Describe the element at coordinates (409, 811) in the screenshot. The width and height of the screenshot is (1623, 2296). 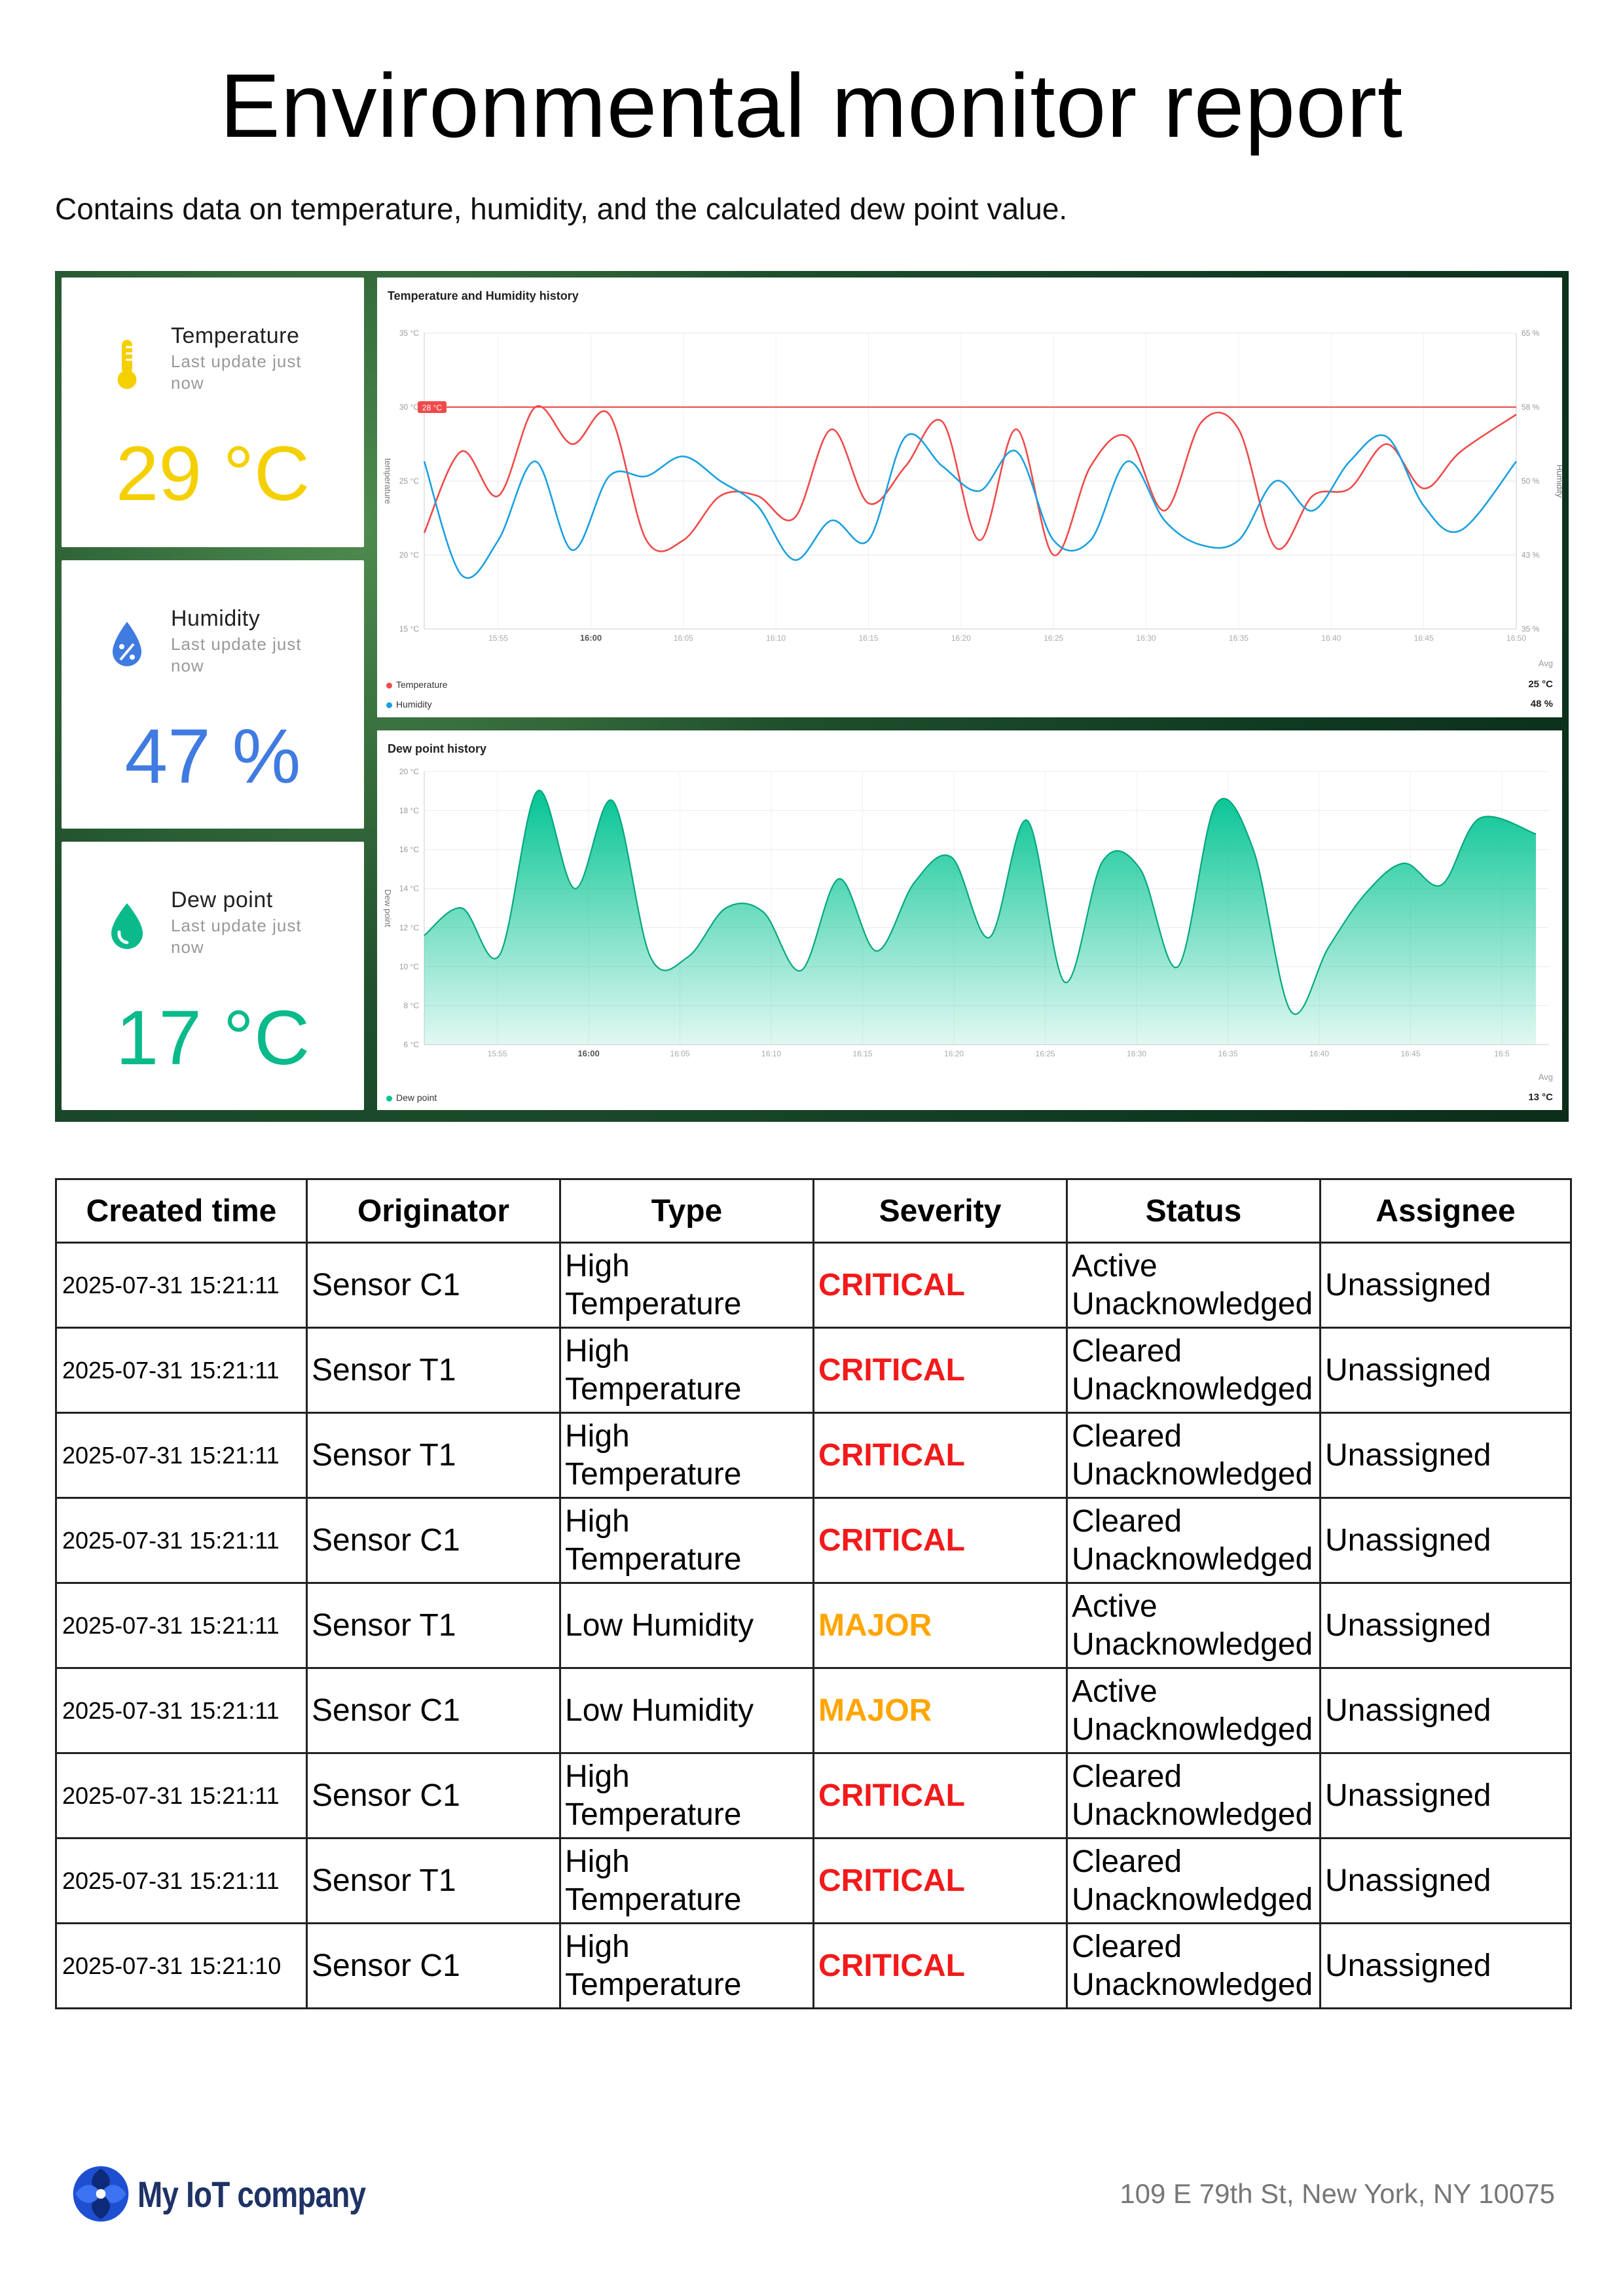
I see `y-tick-label: 18 °C` at that location.